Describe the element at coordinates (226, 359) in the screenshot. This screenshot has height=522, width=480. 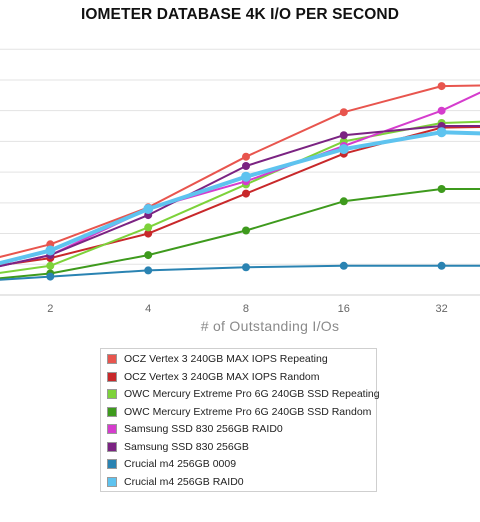
I see `legend-label: OCZ Vertex 3 240GB MAX IOPS Repeating` at that location.